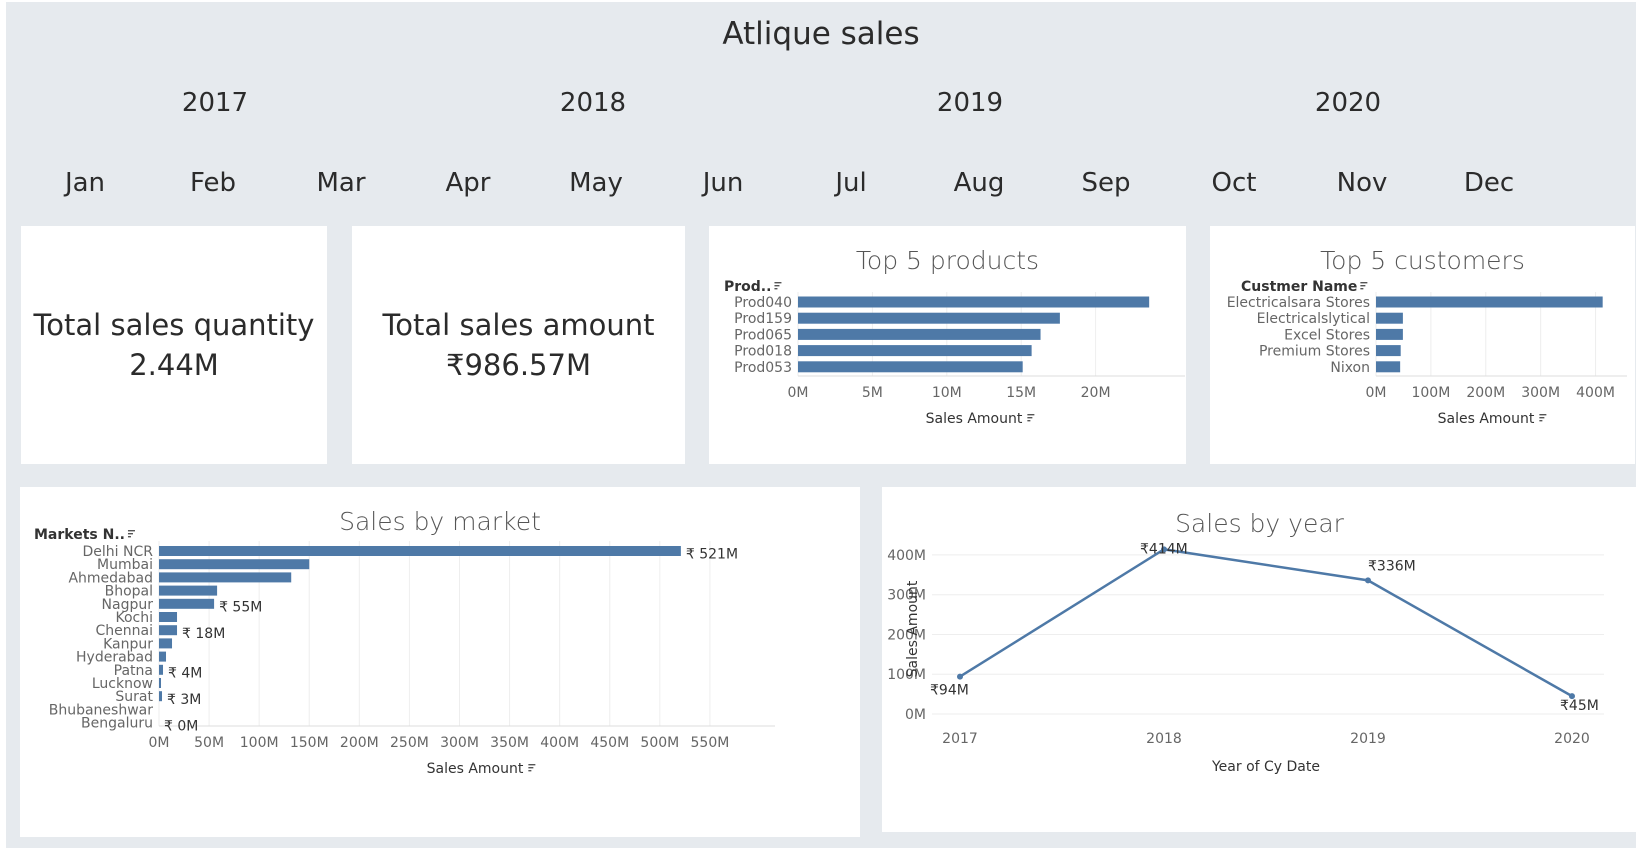 Image resolution: width=1642 pixels, height=855 pixels. Describe the element at coordinates (1106, 183) in the screenshot. I see `month-filter-sep: Sep` at that location.